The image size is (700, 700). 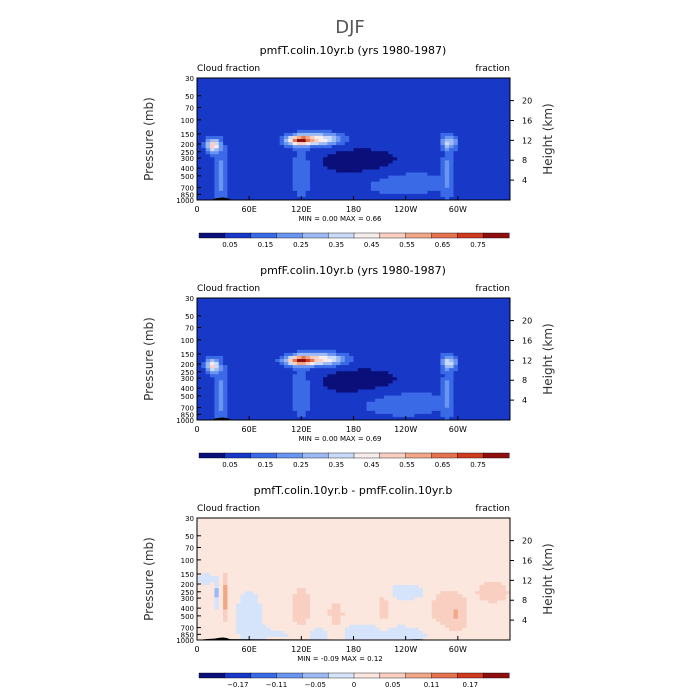 What do you see at coordinates (444, 235) in the screenshot?
I see `panel0-colorbar-swatch` at bounding box center [444, 235].